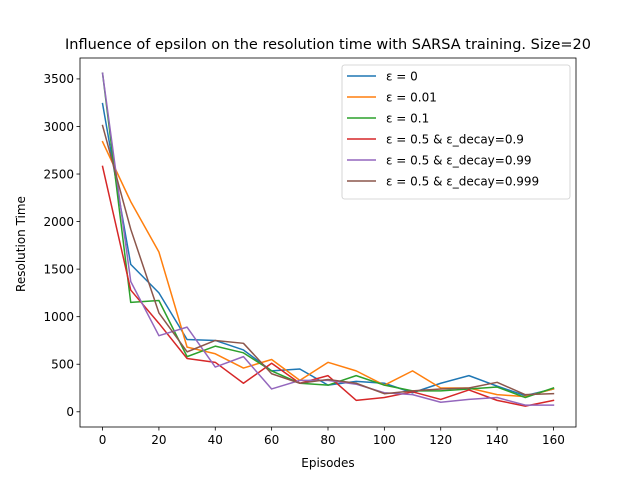 The image size is (640, 480). I want to click on x-tick-label: 20, so click(158, 440).